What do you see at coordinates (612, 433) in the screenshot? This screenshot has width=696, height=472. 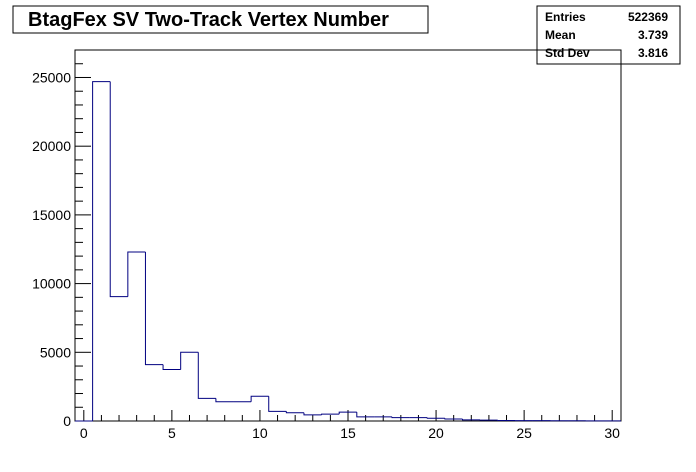 I see `x-tick-label: 30` at bounding box center [612, 433].